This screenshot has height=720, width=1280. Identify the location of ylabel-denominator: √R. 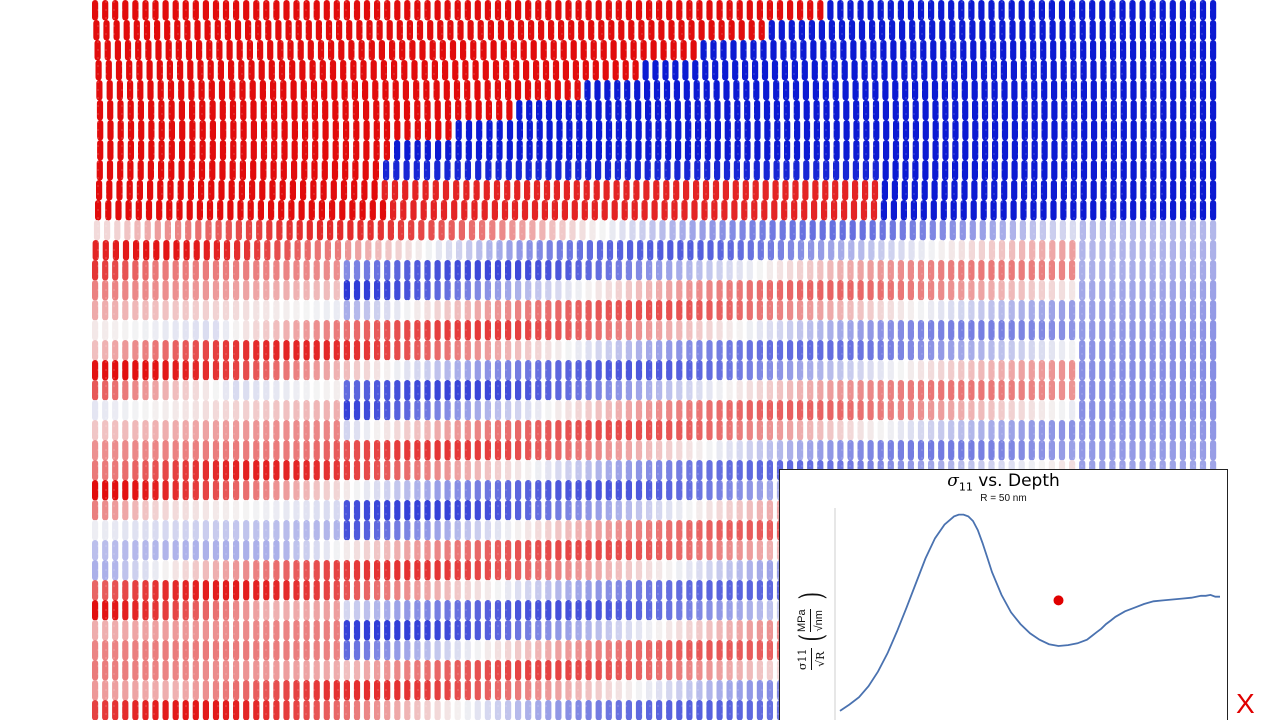
(820, 659).